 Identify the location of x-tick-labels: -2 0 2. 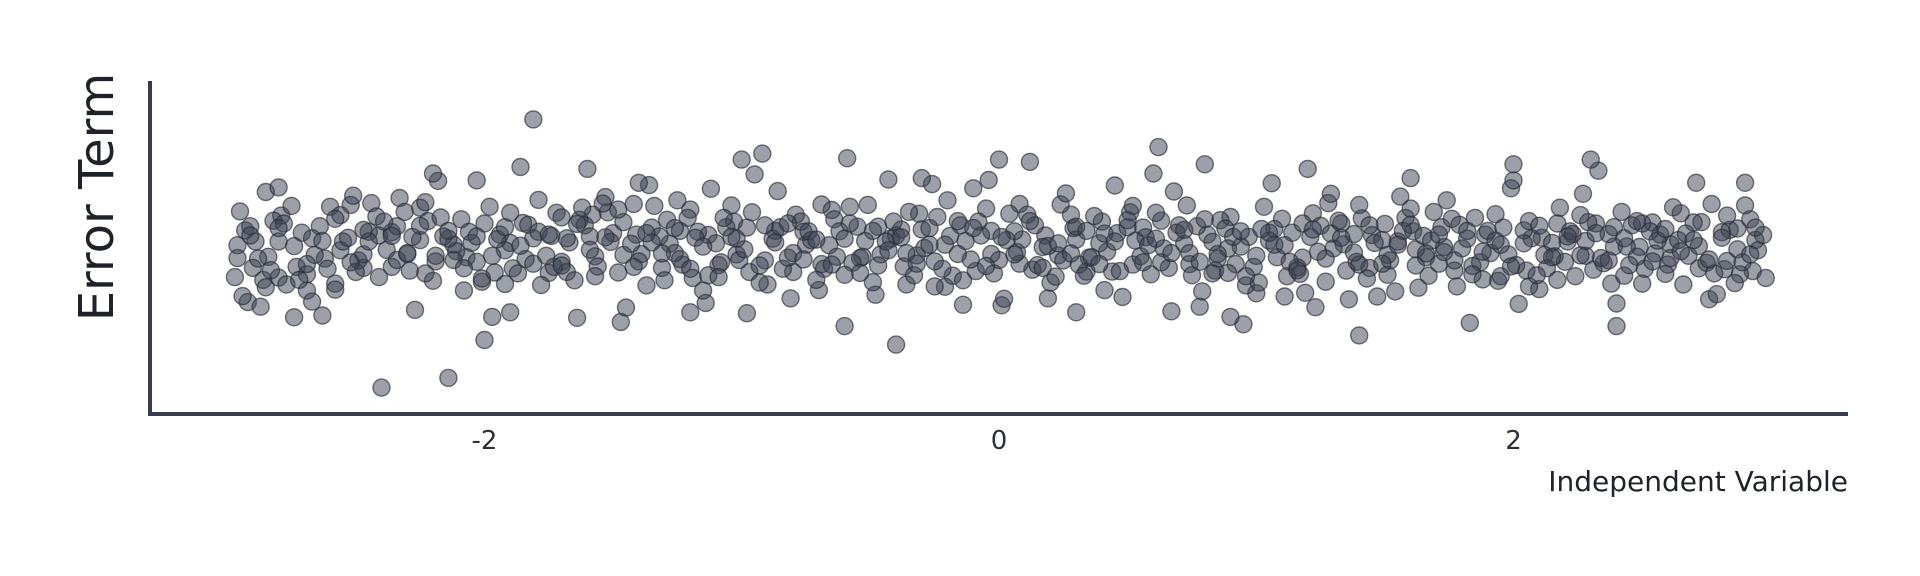
(997, 441).